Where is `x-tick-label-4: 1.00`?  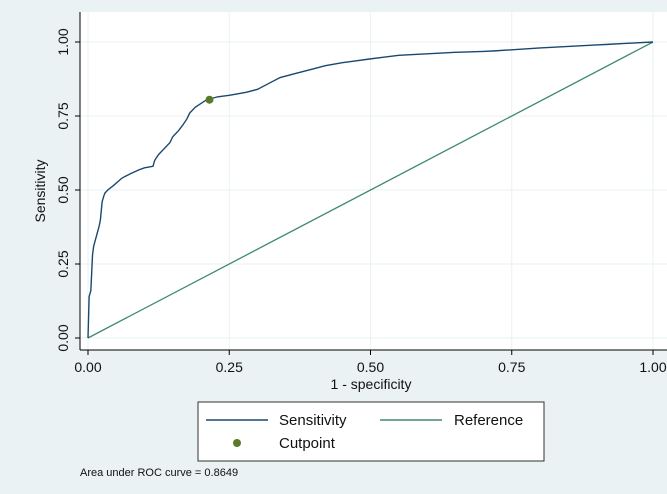 x-tick-label-4: 1.00 is located at coordinates (652, 367).